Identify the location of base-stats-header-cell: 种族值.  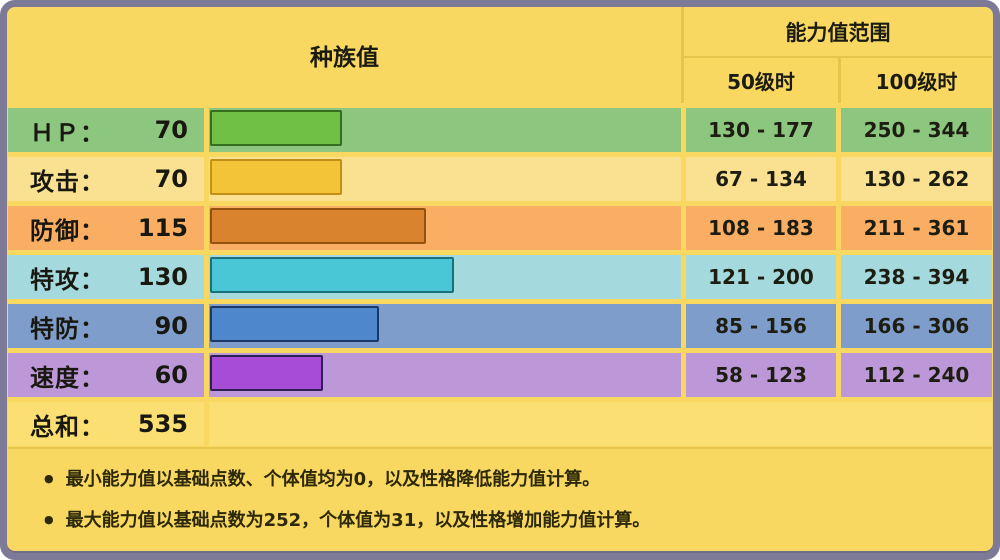
(344, 55).